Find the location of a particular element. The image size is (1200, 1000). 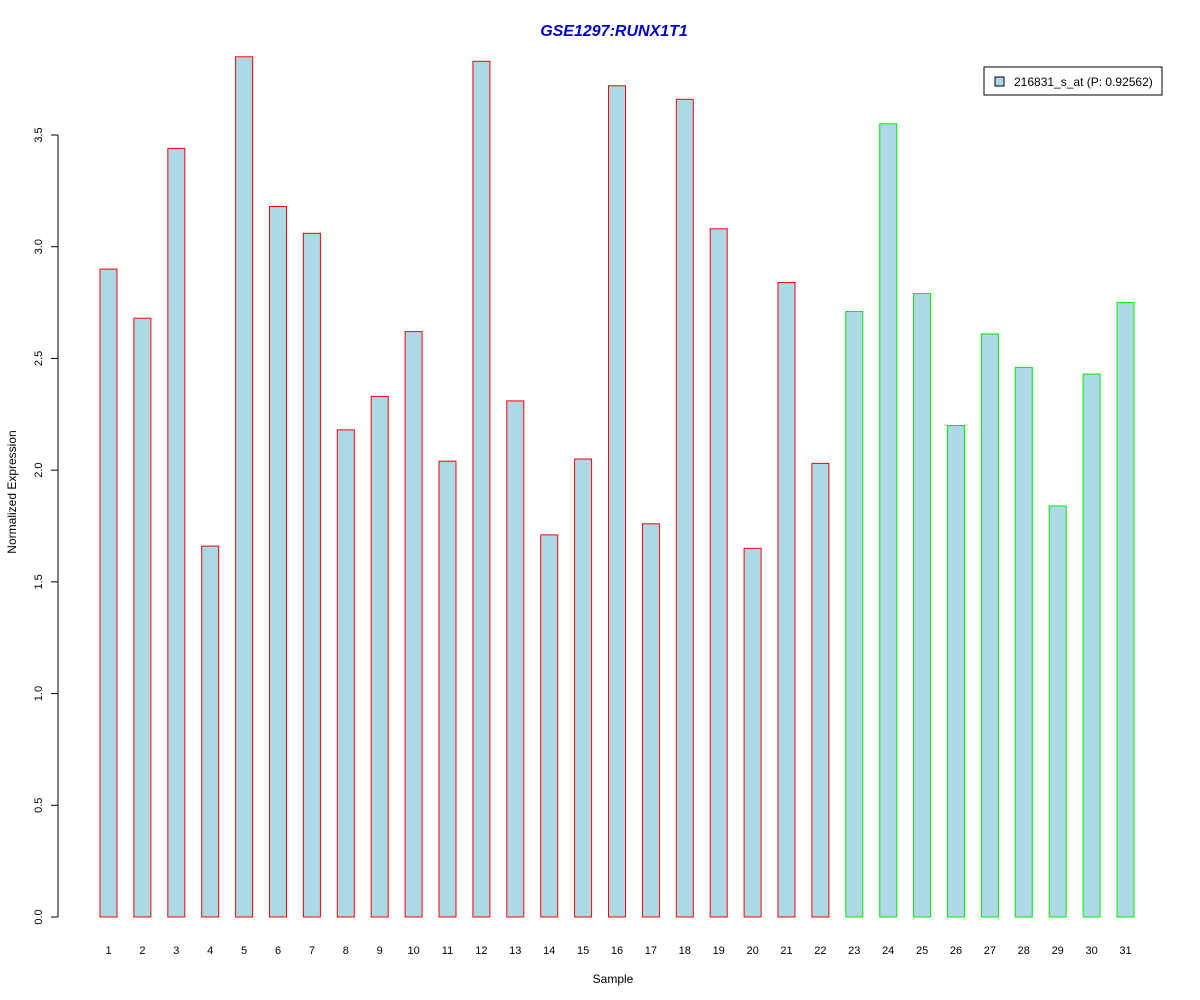

x-tick-label: 2 is located at coordinates (142, 951).